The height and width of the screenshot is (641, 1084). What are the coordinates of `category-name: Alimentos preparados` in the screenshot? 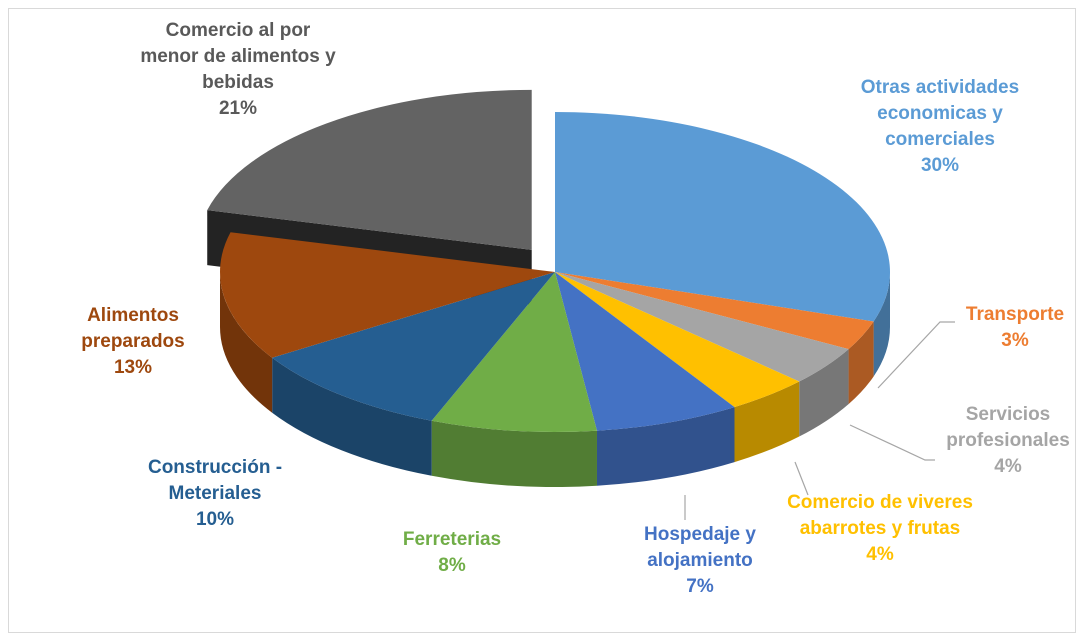 It's located at (133, 328).